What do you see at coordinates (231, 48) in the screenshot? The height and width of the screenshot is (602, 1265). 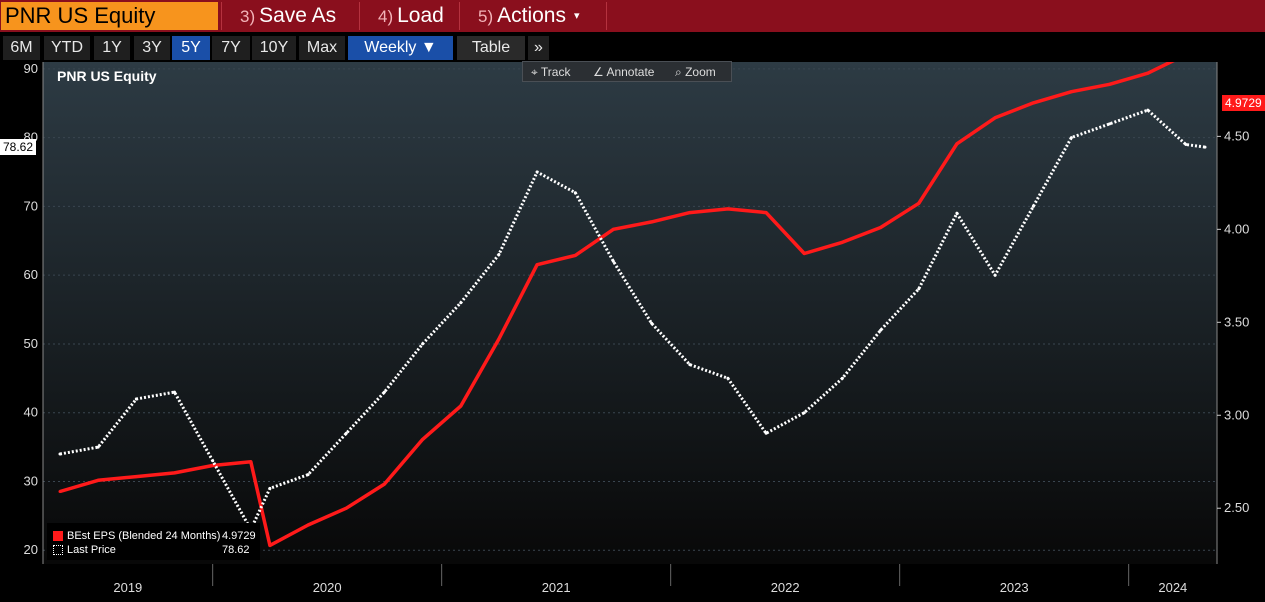 I see `range-7y-button: 7Y` at bounding box center [231, 48].